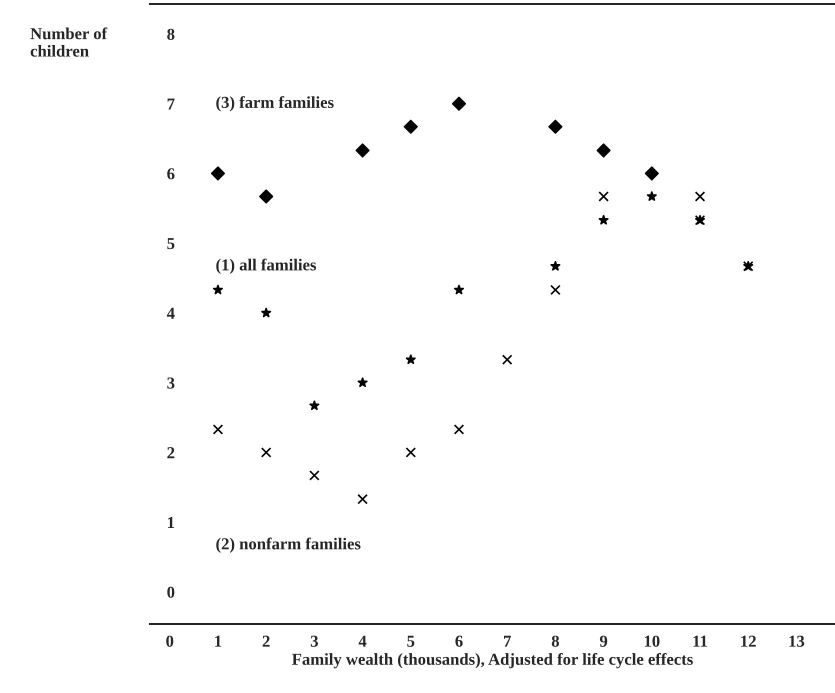 This screenshot has height=693, width=835. Describe the element at coordinates (288, 545) in the screenshot. I see `text: (2) nonfarm families` at that location.